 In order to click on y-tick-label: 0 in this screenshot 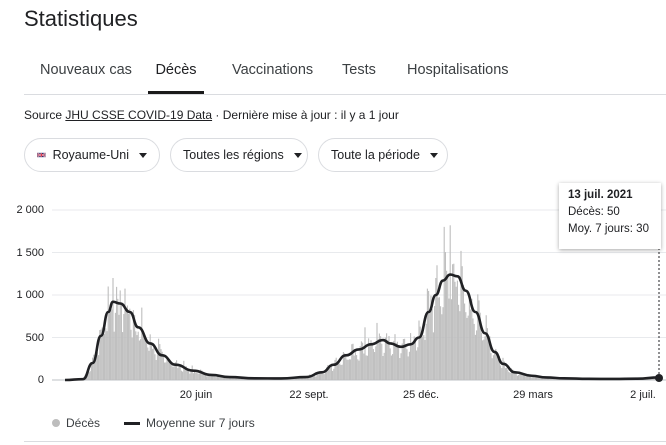, I will do `click(40, 380)`.